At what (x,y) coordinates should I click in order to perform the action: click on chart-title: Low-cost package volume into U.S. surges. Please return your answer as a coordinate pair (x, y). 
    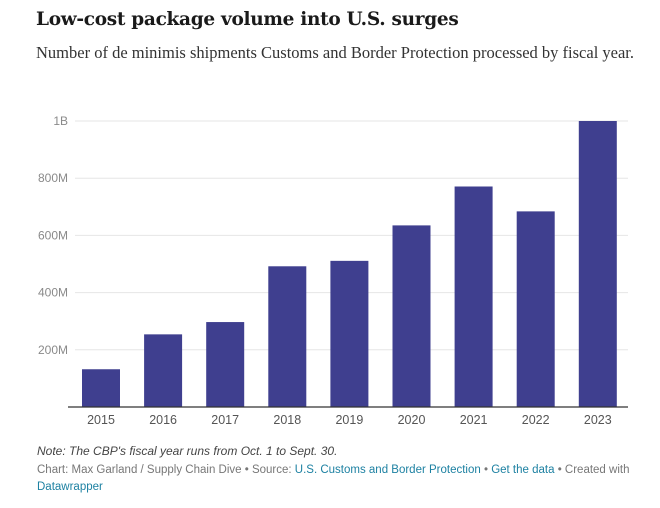
    Looking at the image, I should click on (247, 19).